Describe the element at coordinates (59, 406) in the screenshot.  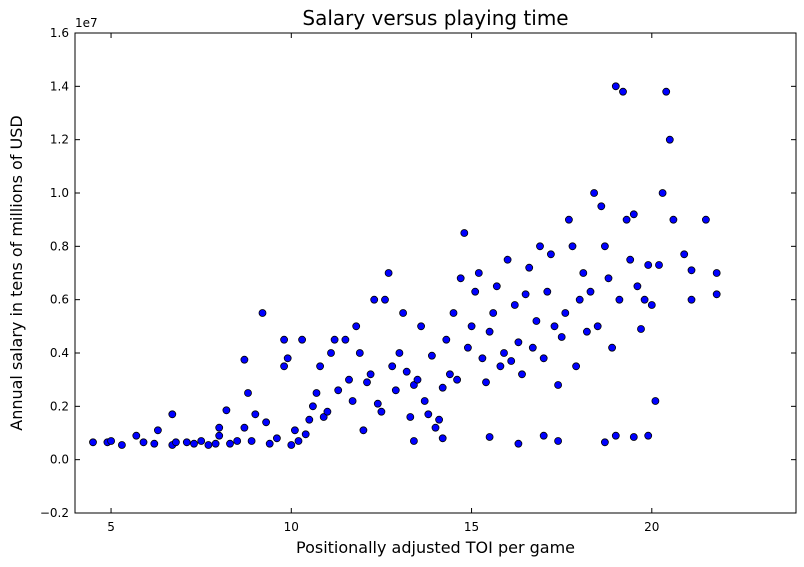
I see `y-tick-label: 0.2` at that location.